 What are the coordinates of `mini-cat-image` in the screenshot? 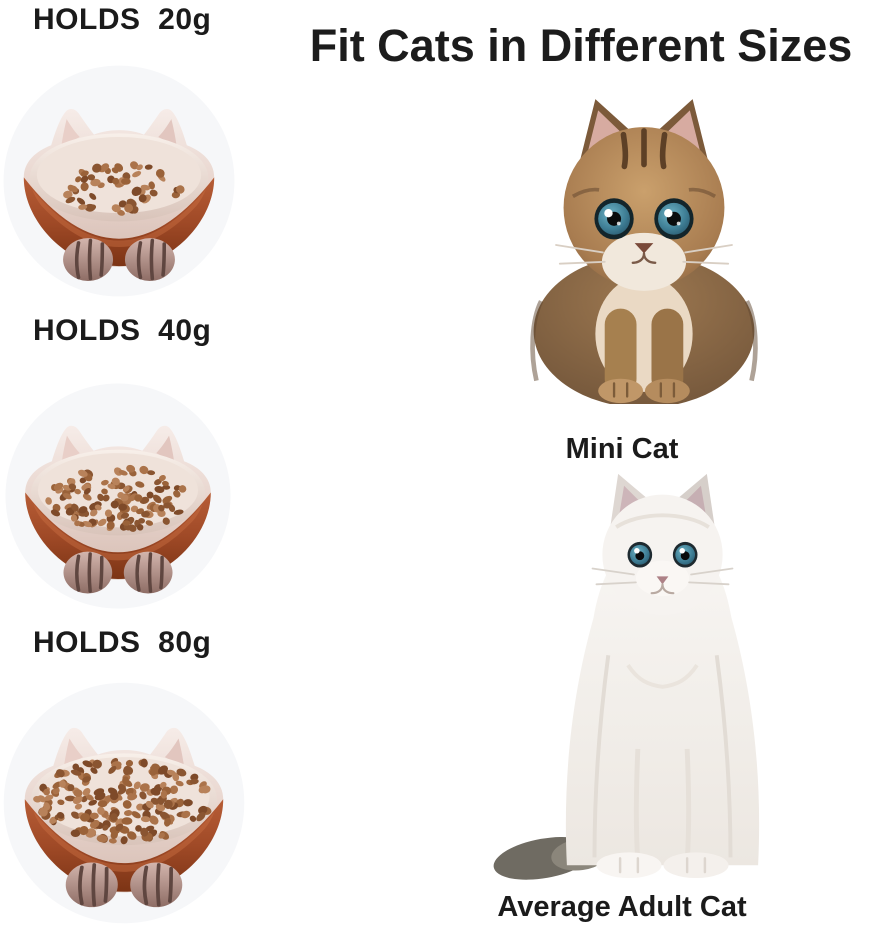 It's located at (644, 251).